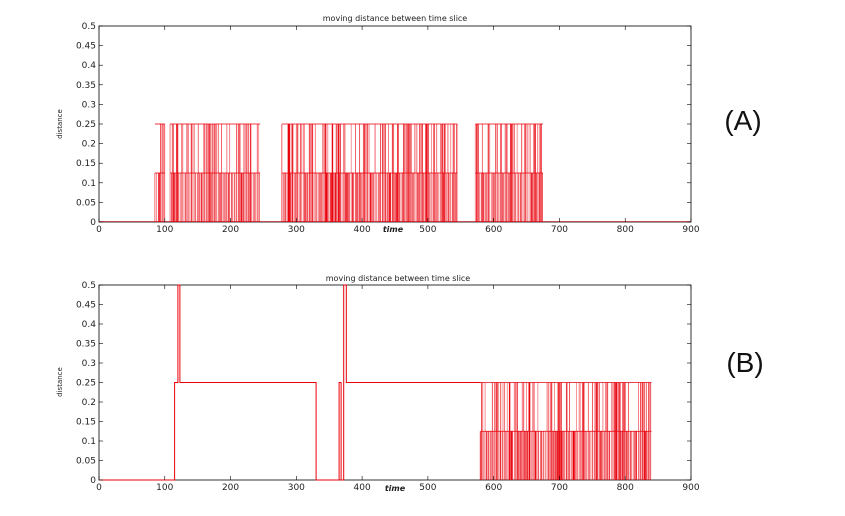 This screenshot has height=516, width=845. Describe the element at coordinates (398, 278) in the screenshot. I see `panel-b-title: moving distance between time slice` at that location.